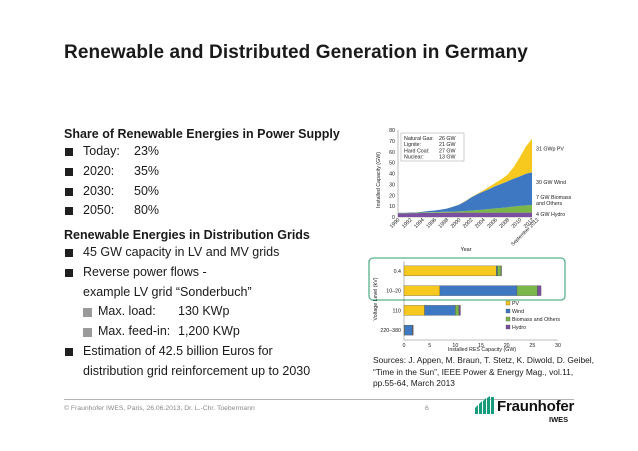 The width and height of the screenshot is (638, 451). What do you see at coordinates (551, 183) in the screenshot?
I see `area-series-label: 30 GW Wind` at bounding box center [551, 183].